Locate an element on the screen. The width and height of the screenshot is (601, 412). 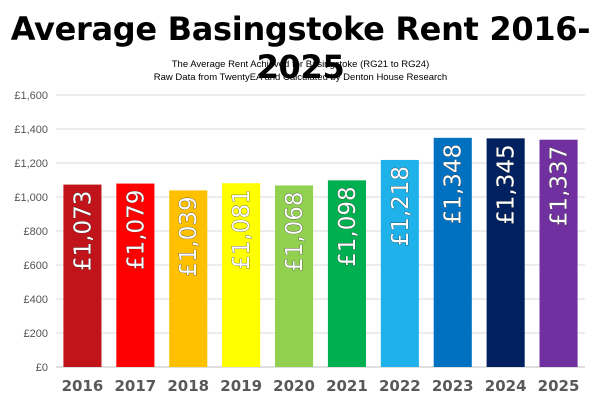
data-label: £1,218 is located at coordinates (401, 206).